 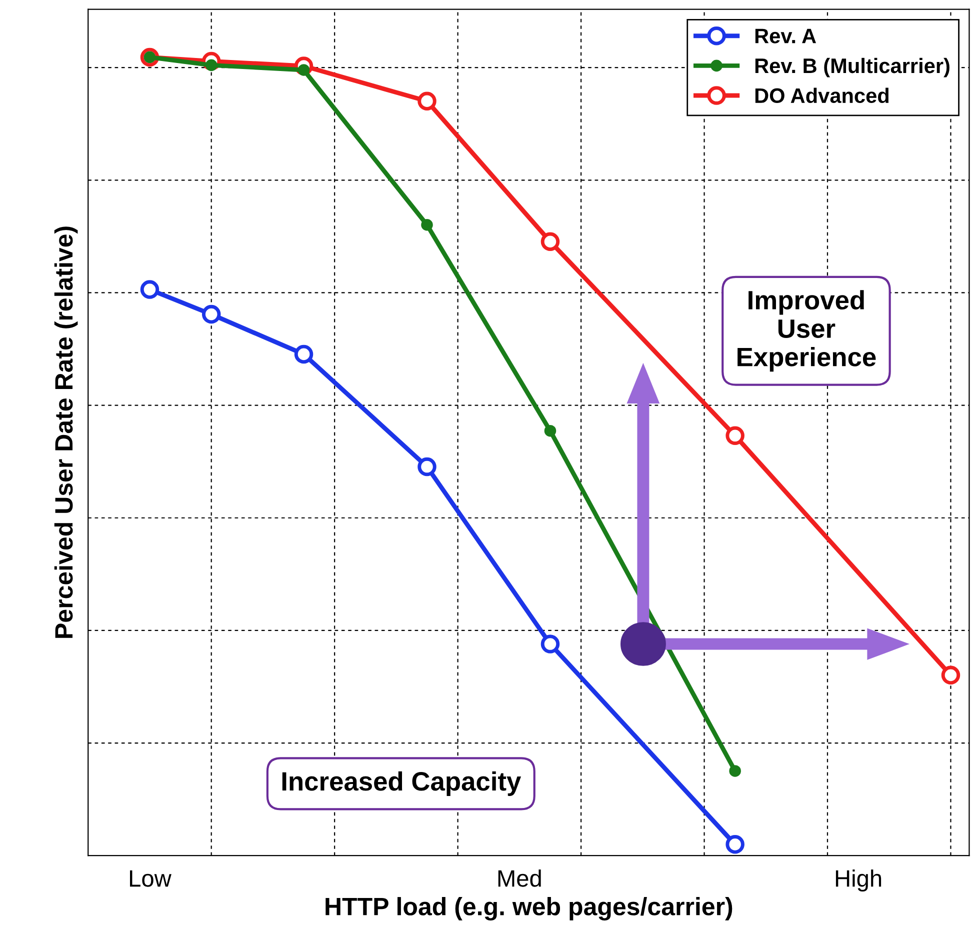 What do you see at coordinates (859, 880) in the screenshot?
I see `x-tick-label: High` at bounding box center [859, 880].